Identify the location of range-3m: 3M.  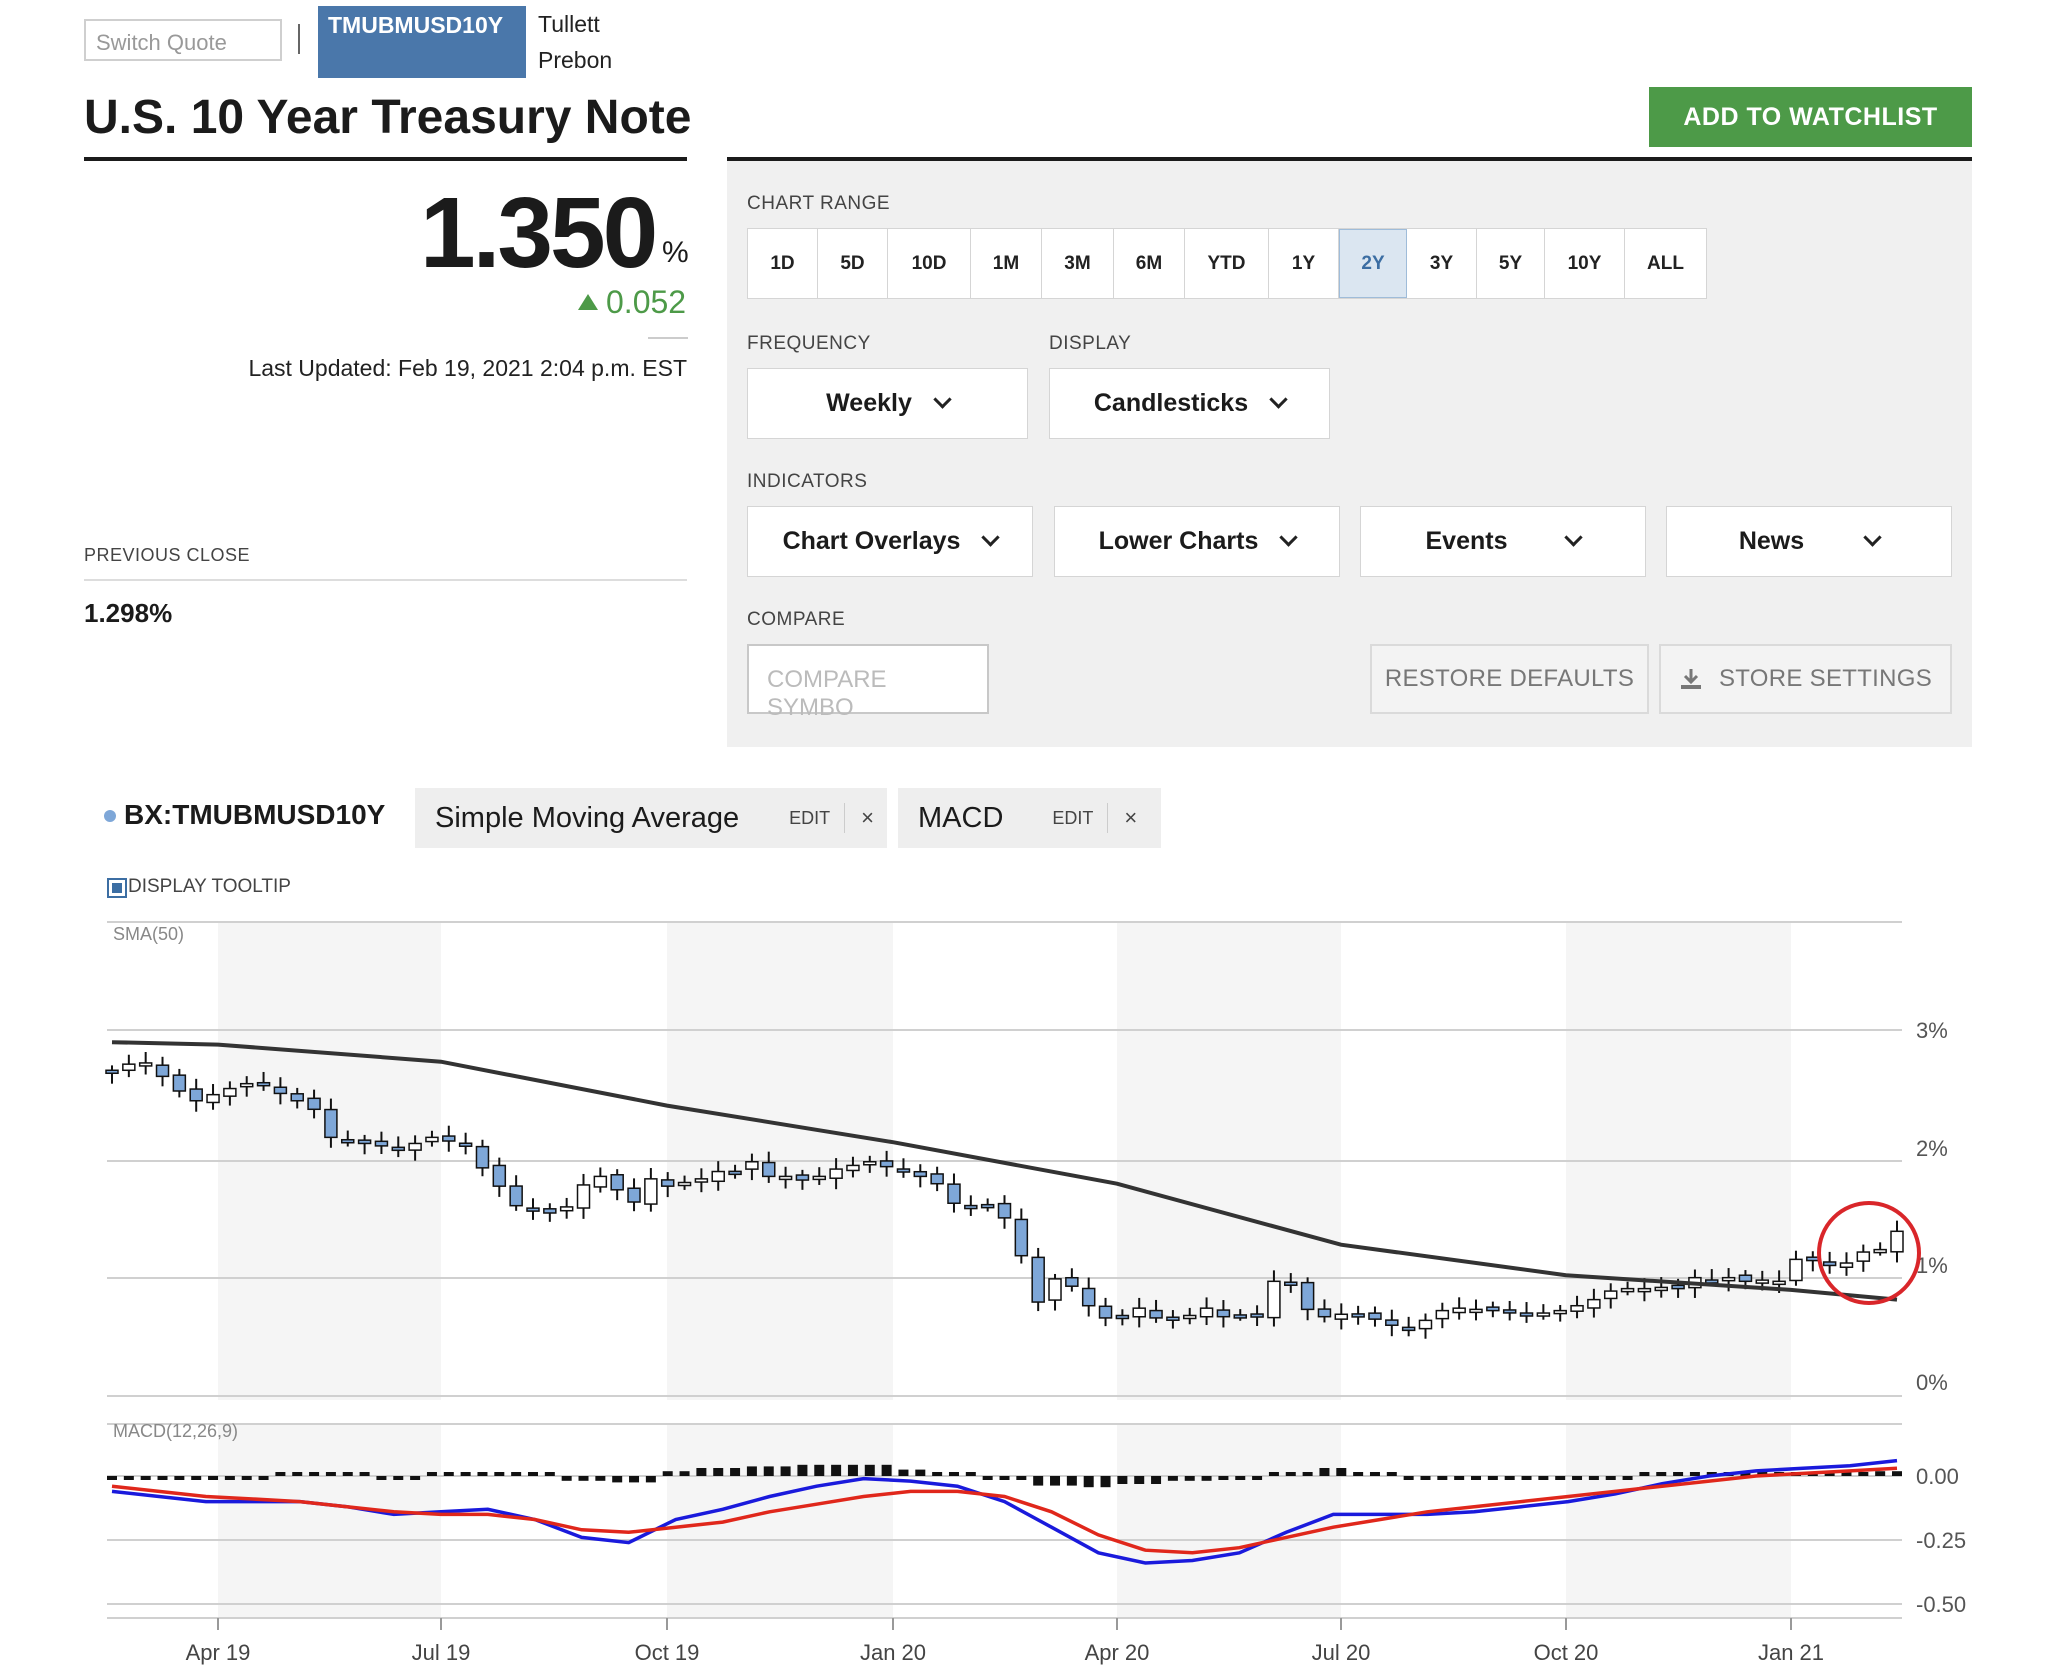
(1078, 263).